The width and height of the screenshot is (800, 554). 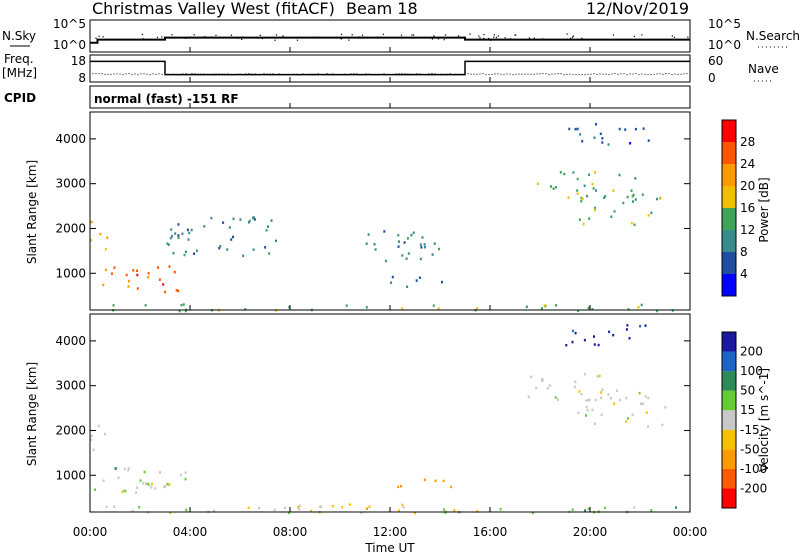 What do you see at coordinates (715, 61) in the screenshot?
I see `freq-right-tick-top: 60` at bounding box center [715, 61].